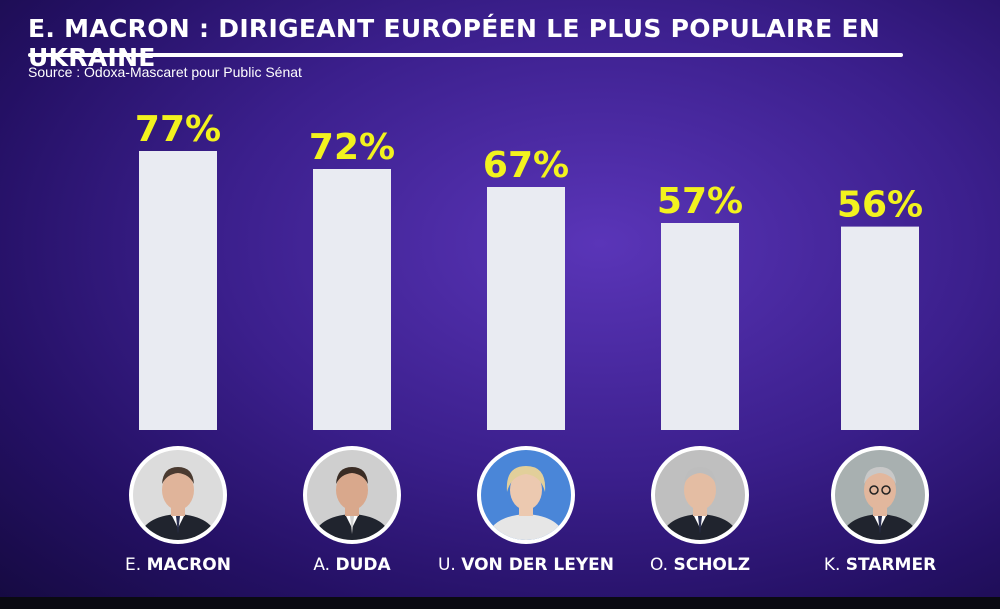 This screenshot has width=1000, height=609. I want to click on leader-surname: SCHOLZ, so click(712, 565).